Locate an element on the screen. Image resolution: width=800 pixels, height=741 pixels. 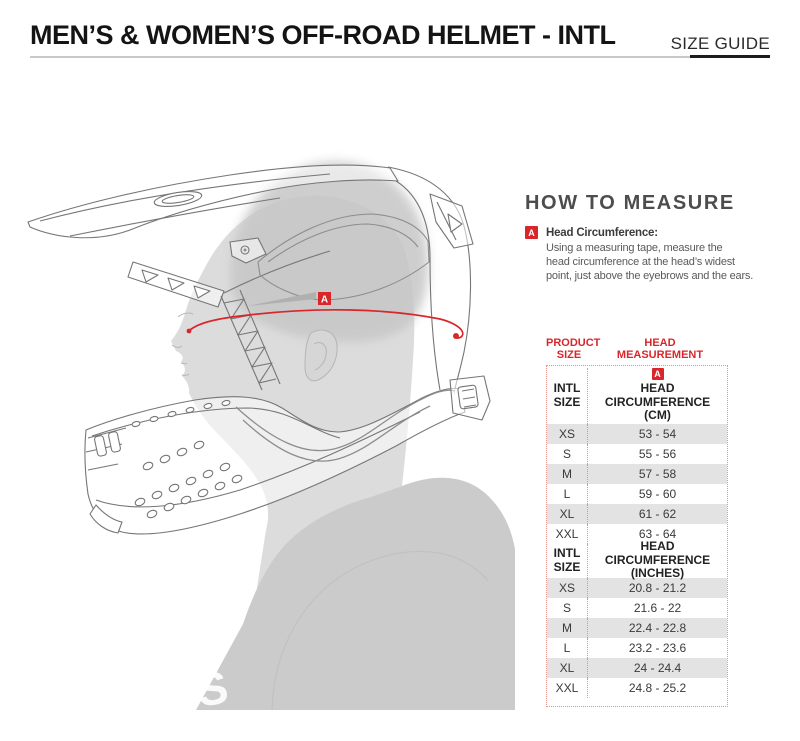
size-table-header: PRODUCT SIZE HEAD MEASUREMENT is located at coordinates (637, 349).